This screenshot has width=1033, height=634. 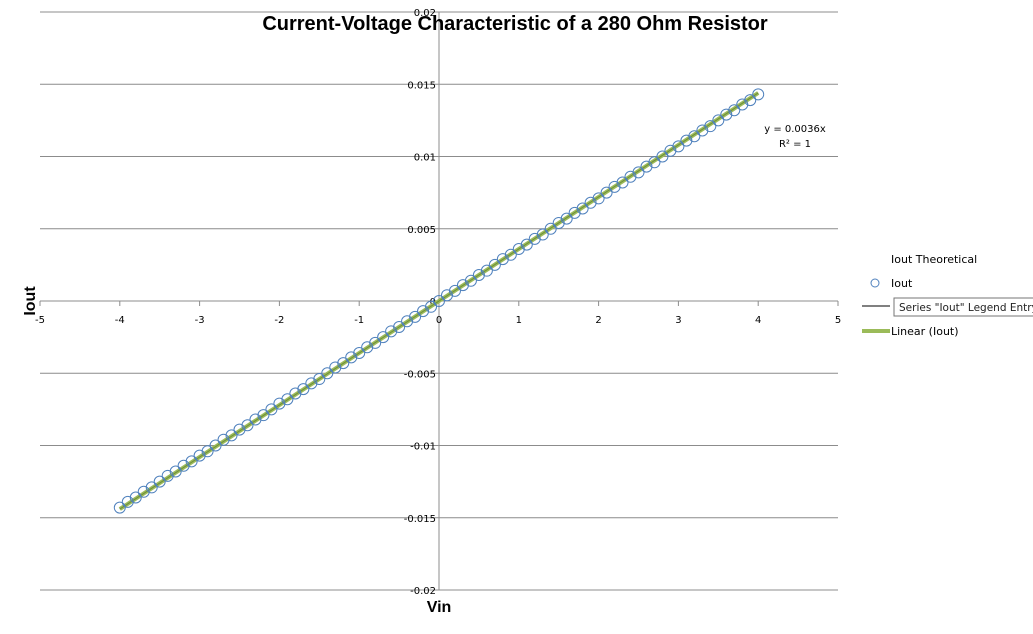 What do you see at coordinates (910, 331) in the screenshot?
I see `legend-item-linear-iout: Linear (Iout)` at bounding box center [910, 331].